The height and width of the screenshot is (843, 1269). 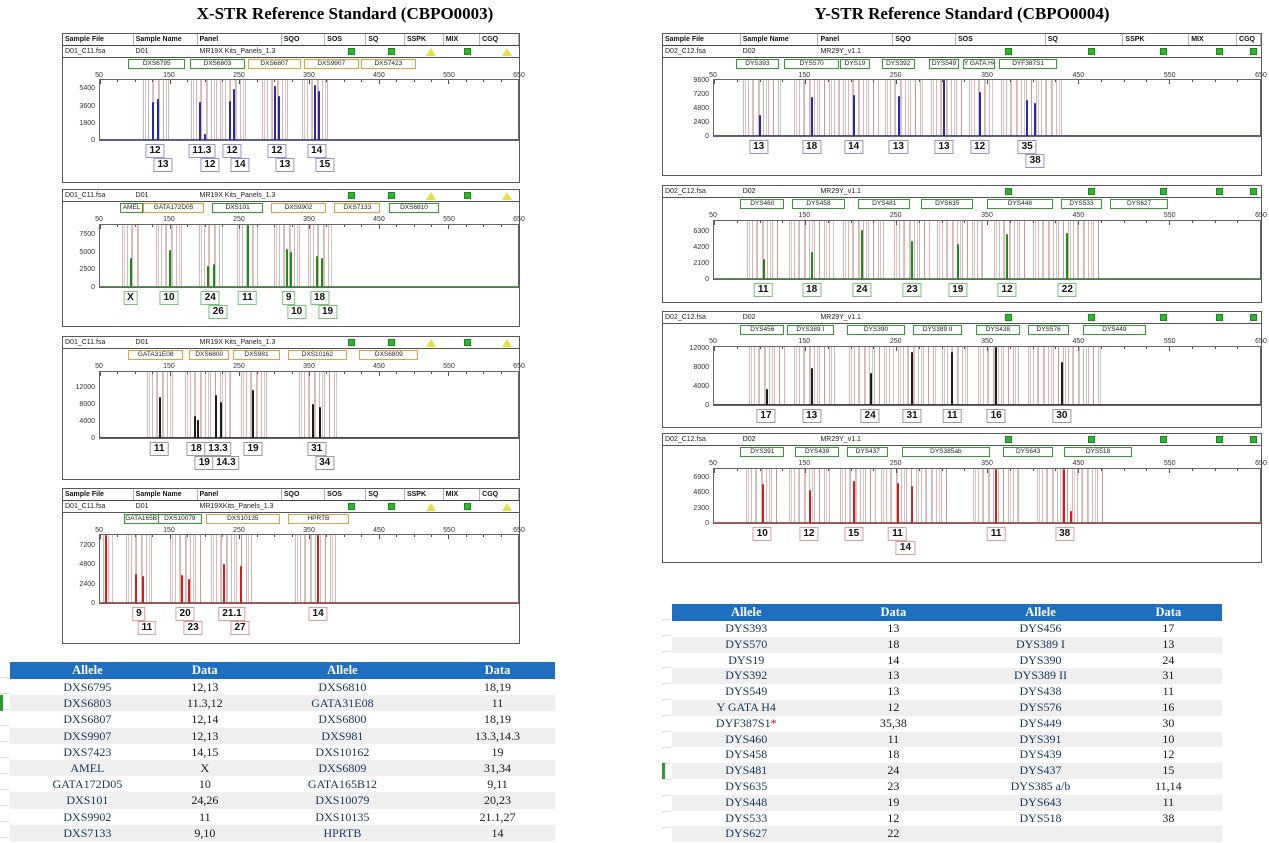 What do you see at coordinates (85, 342) in the screenshot?
I see `sample-file: D01_C11.fsa` at bounding box center [85, 342].